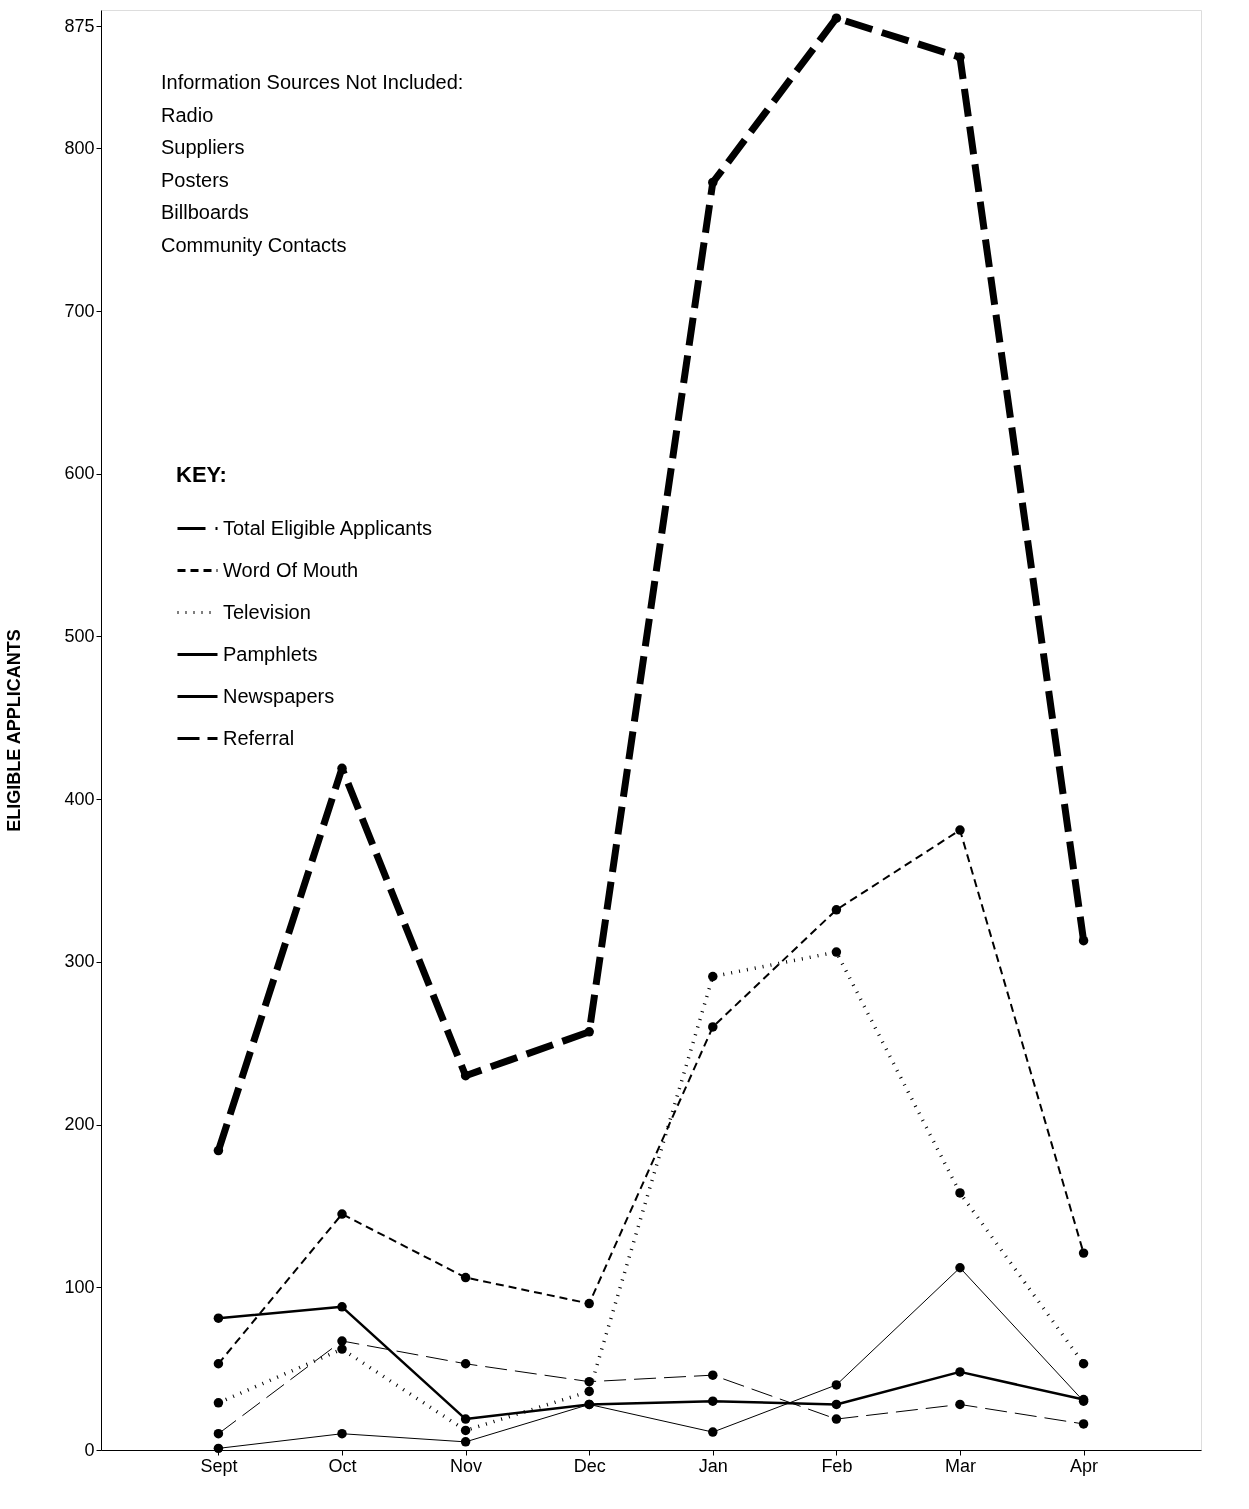 This screenshot has height=1509, width=1249. I want to click on y-tick-label: 400, so click(79, 798).